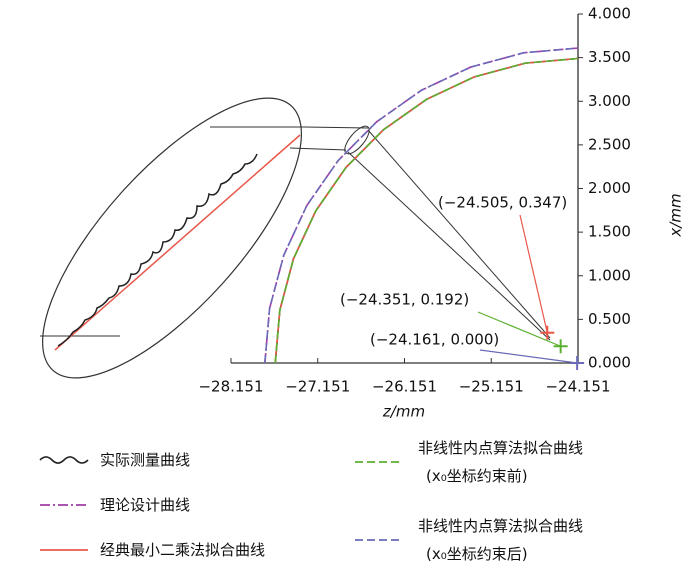  What do you see at coordinates (404, 300) in the screenshot?
I see `annotation-label: (−24.351, 0.192)` at bounding box center [404, 300].